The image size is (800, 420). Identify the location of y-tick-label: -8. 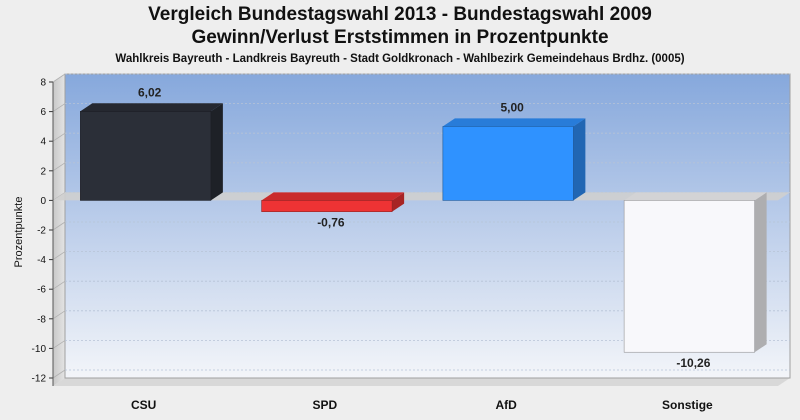
(41, 319).